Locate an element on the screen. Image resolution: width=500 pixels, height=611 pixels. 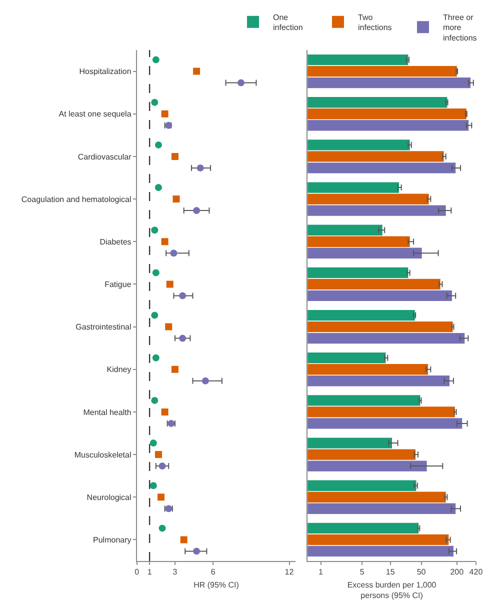
x-tick-label: 420 is located at coordinates (476, 572).